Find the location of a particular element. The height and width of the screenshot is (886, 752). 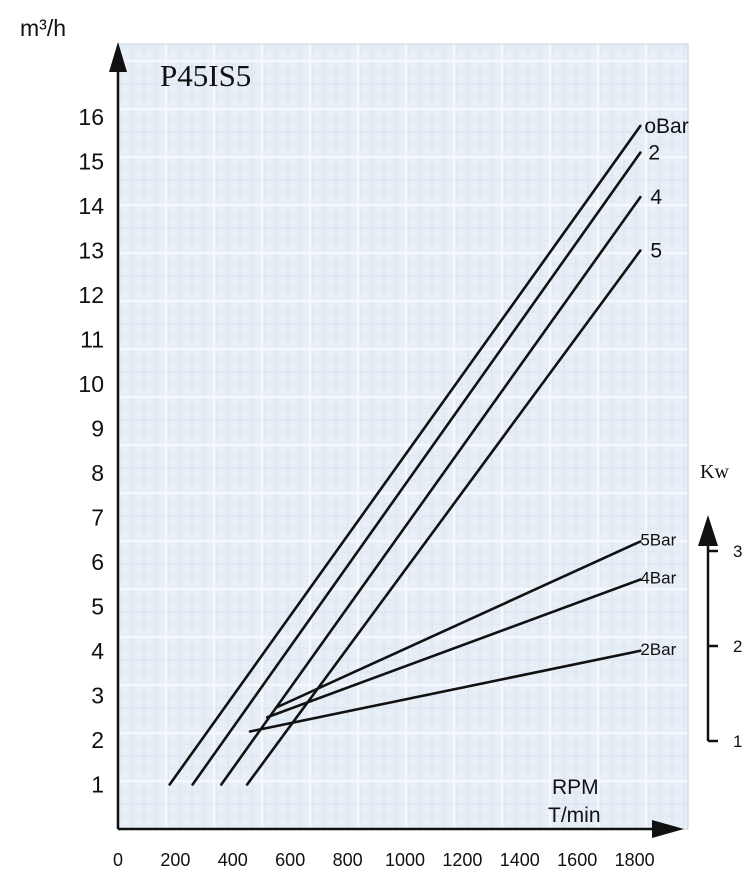

y-tick-label: 8 is located at coordinates (97, 473).